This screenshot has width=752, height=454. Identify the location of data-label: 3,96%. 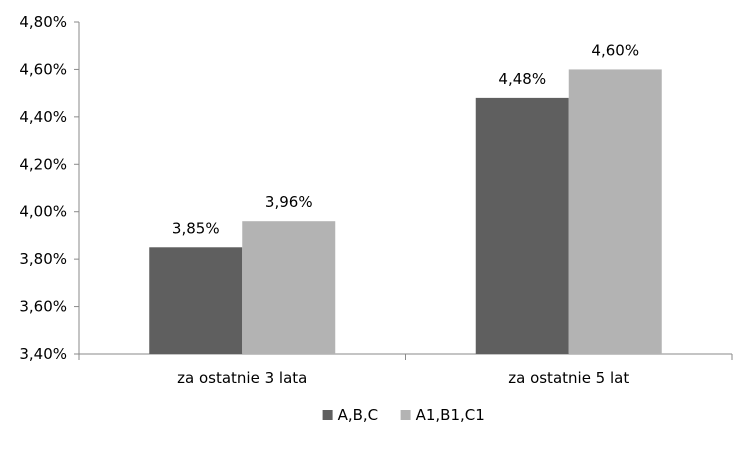
(289, 202).